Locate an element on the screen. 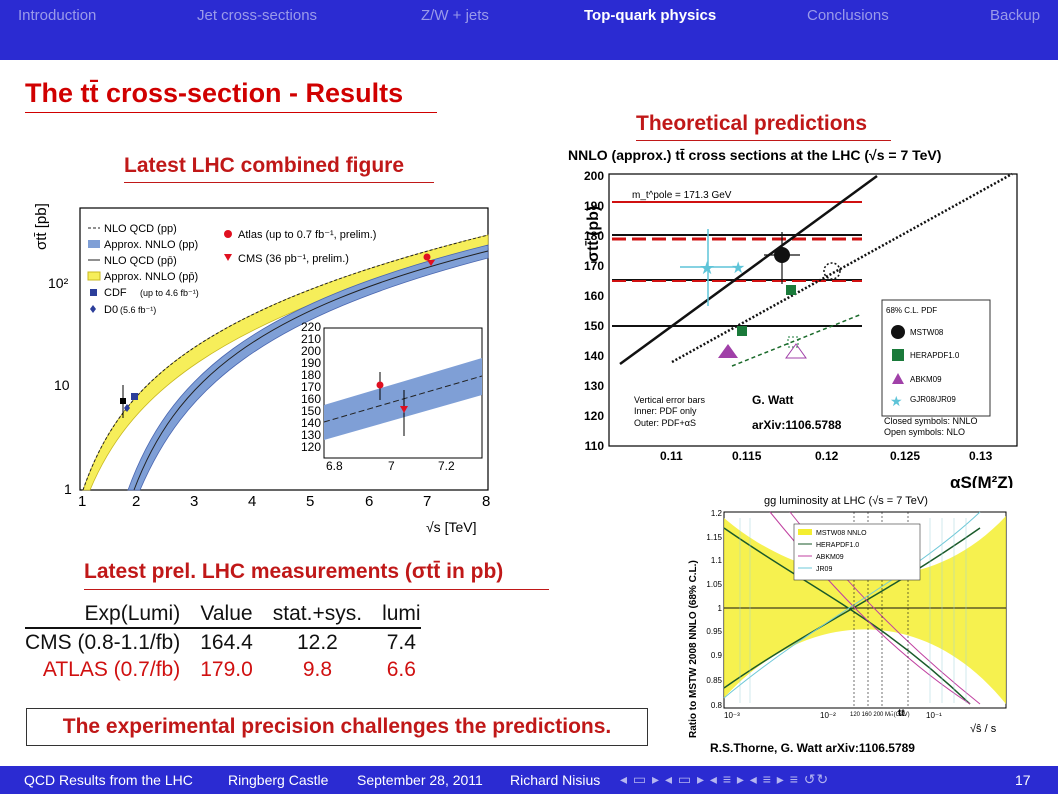 The width and height of the screenshot is (1058, 794). inset-ytick: 220 is located at coordinates (311, 327).